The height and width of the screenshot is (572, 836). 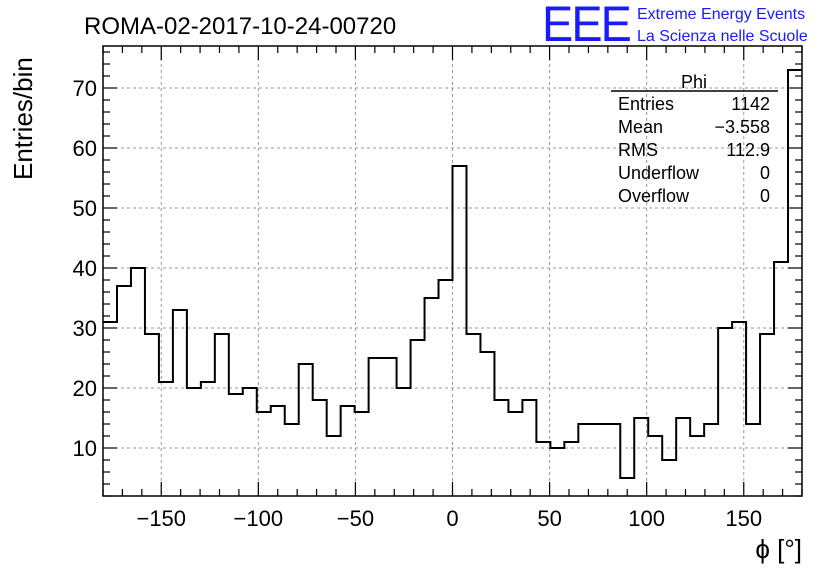 What do you see at coordinates (659, 173) in the screenshot?
I see `stats-label: Underflow` at bounding box center [659, 173].